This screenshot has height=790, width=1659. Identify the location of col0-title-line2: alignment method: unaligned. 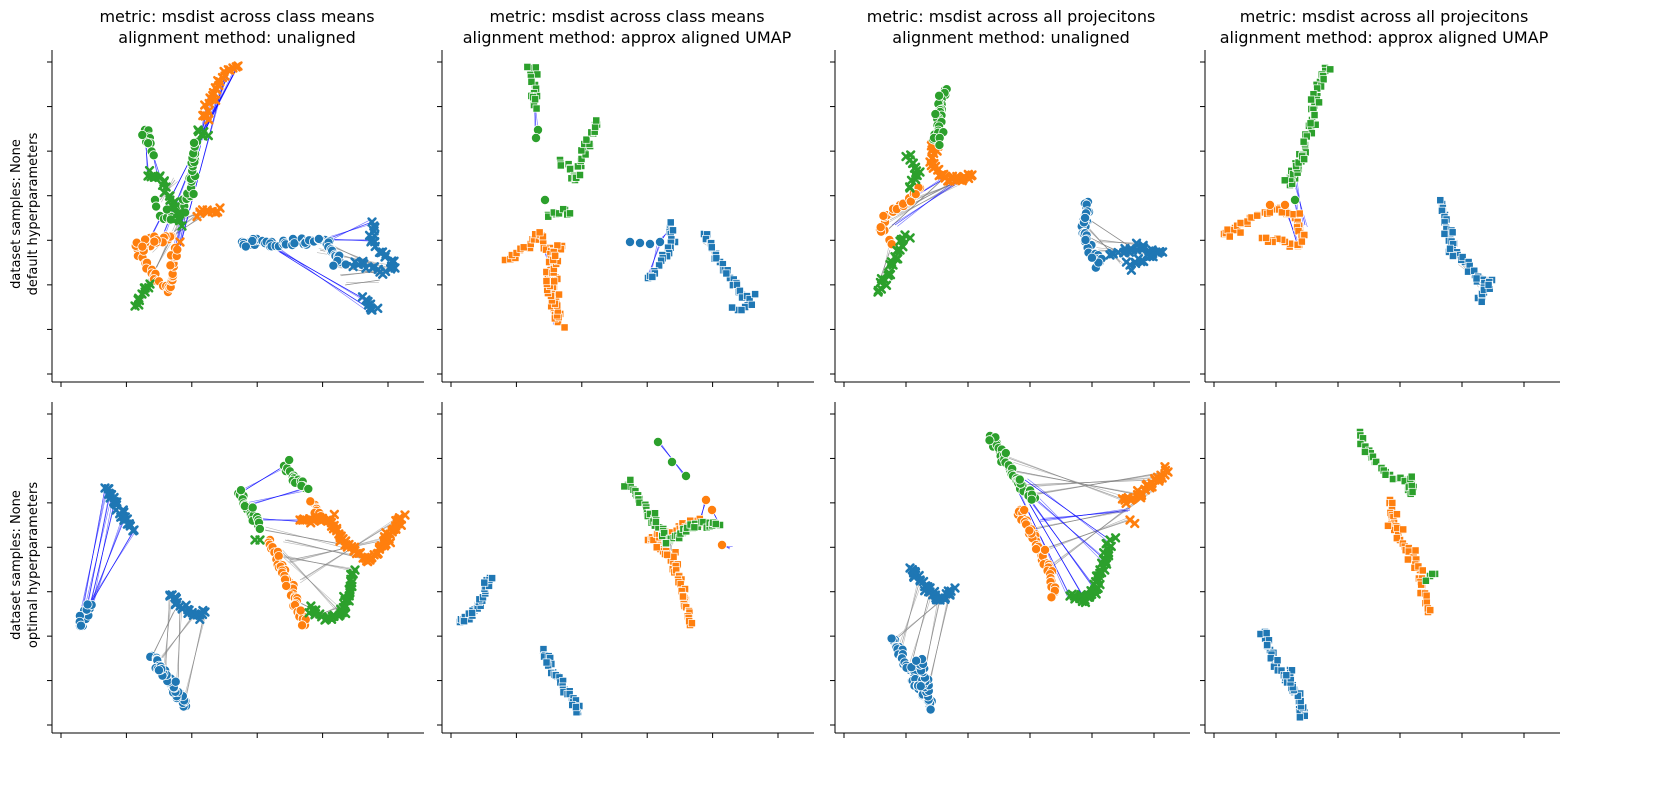
(236, 37).